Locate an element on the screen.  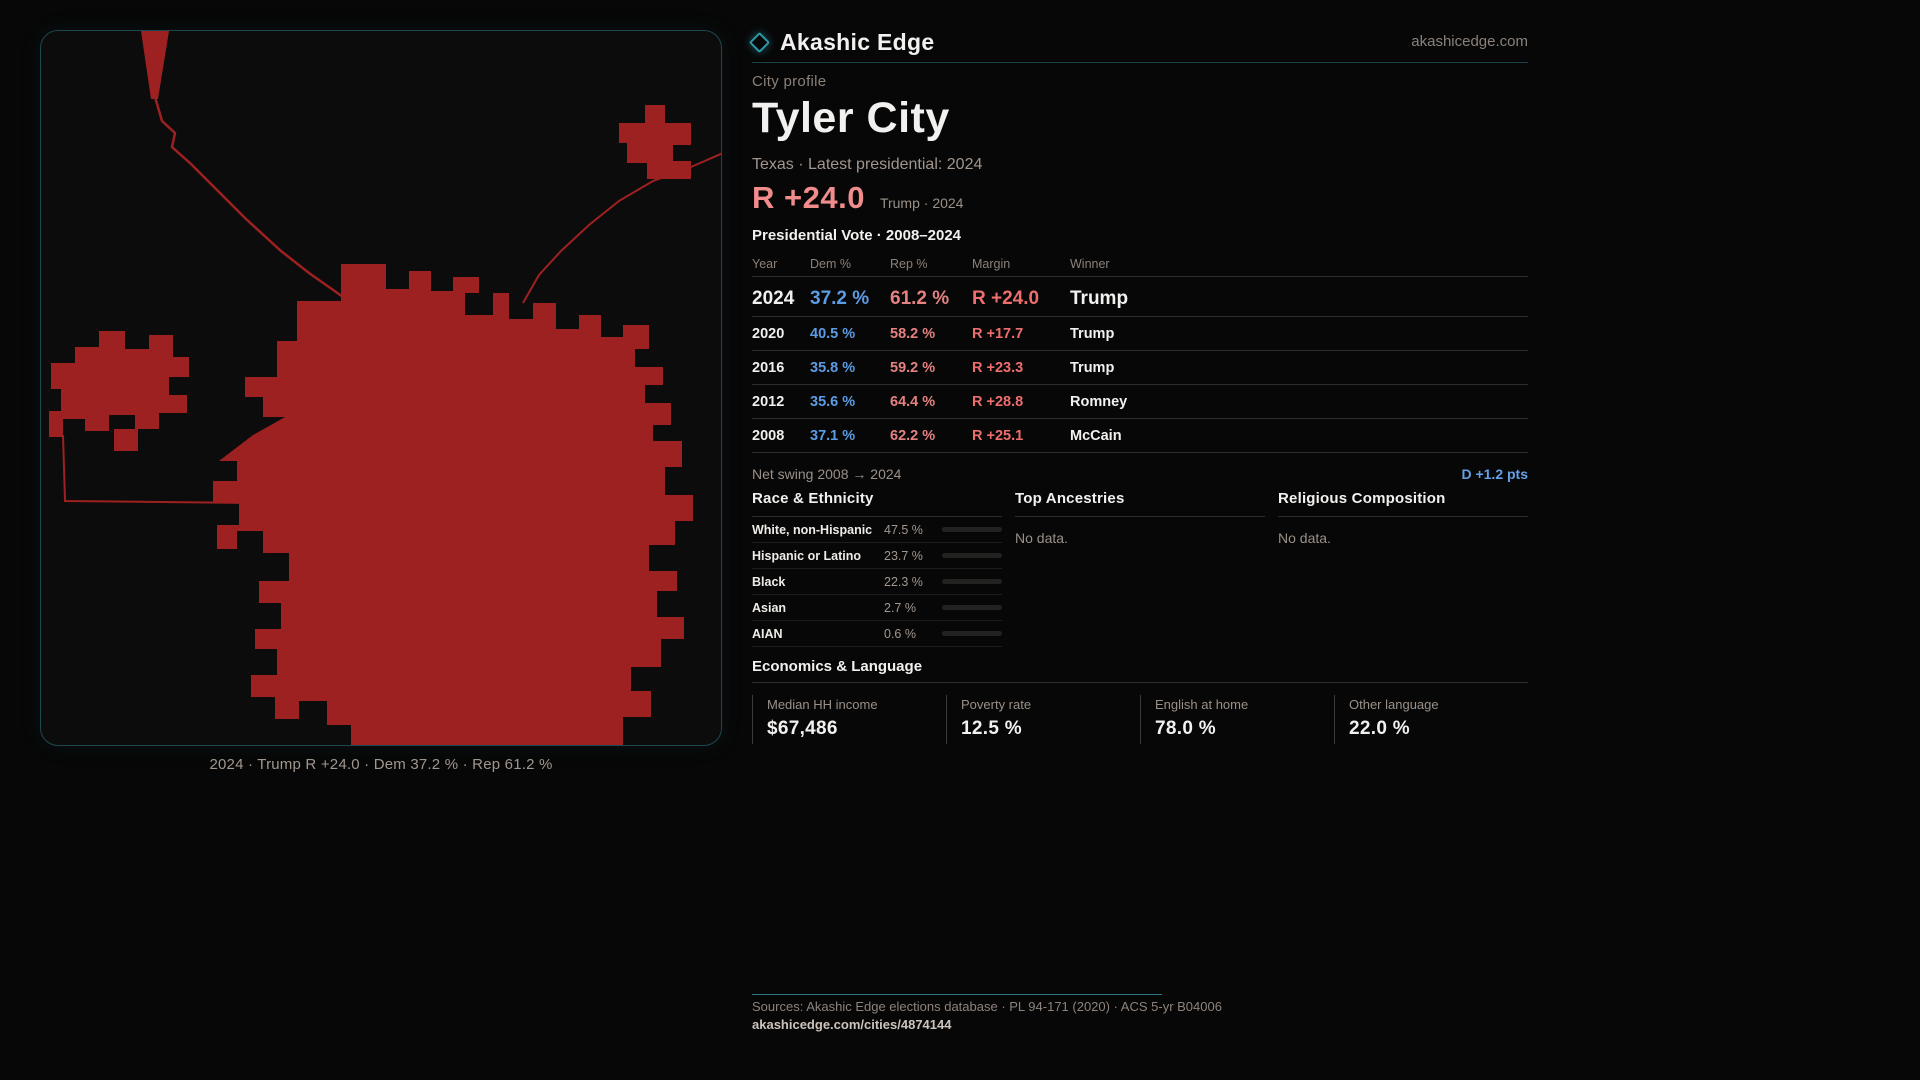
stat-value: 12.5 % is located at coordinates (991, 728).